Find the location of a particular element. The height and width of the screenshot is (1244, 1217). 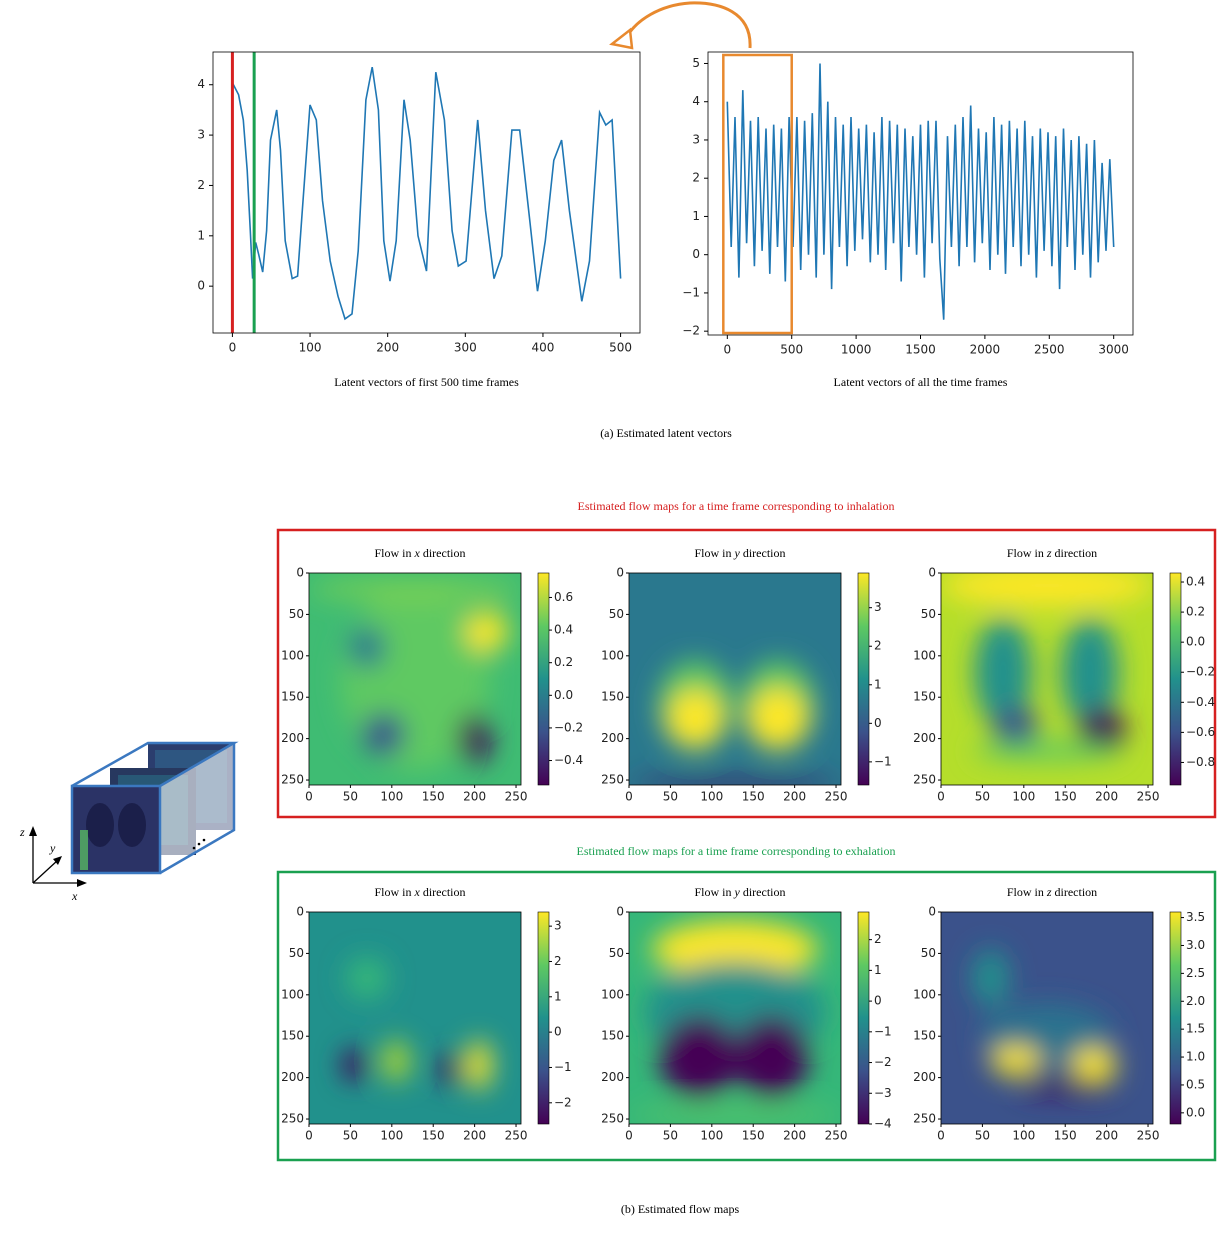

x-tick-label: 500 is located at coordinates (620, 348).